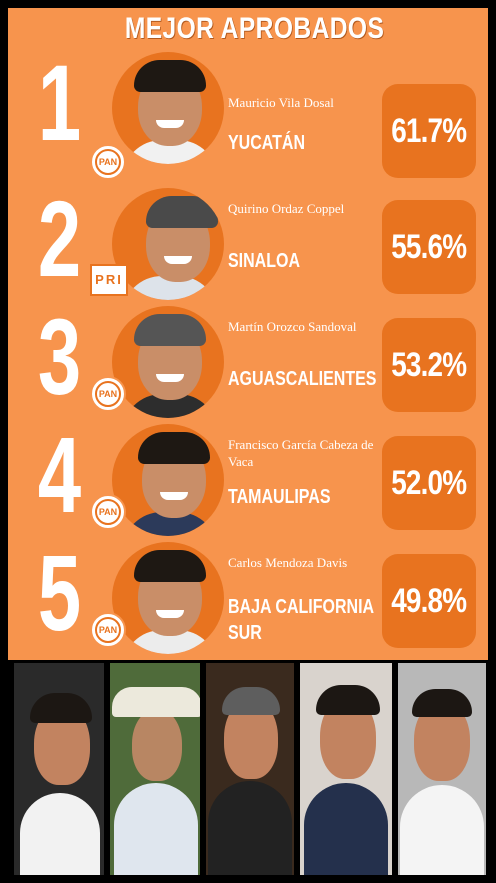 This screenshot has height=883, width=496. What do you see at coordinates (267, 143) in the screenshot?
I see `governor-state: YUCATÁN` at bounding box center [267, 143].